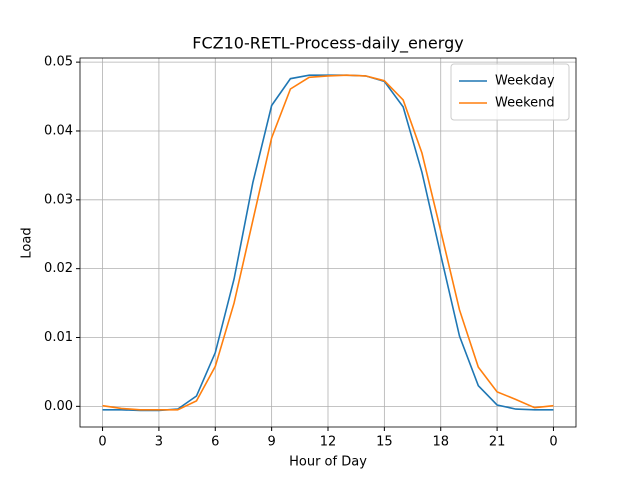  Describe the element at coordinates (58, 406) in the screenshot. I see `y-tick-label: 0.00` at that location.